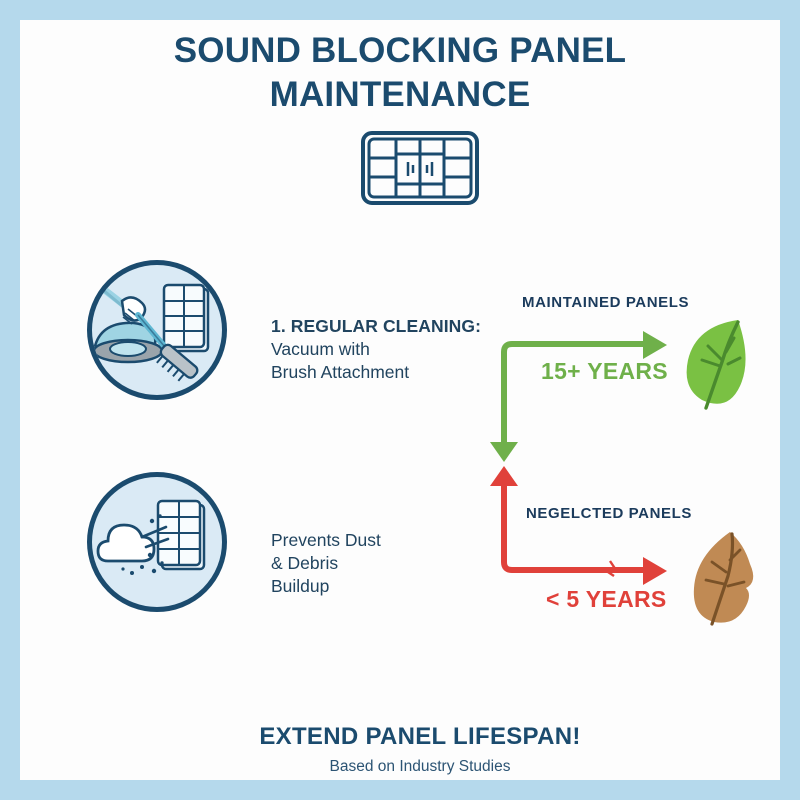 The image size is (800, 800). What do you see at coordinates (157, 330) in the screenshot?
I see `vacuum-cleaning-icon` at bounding box center [157, 330].